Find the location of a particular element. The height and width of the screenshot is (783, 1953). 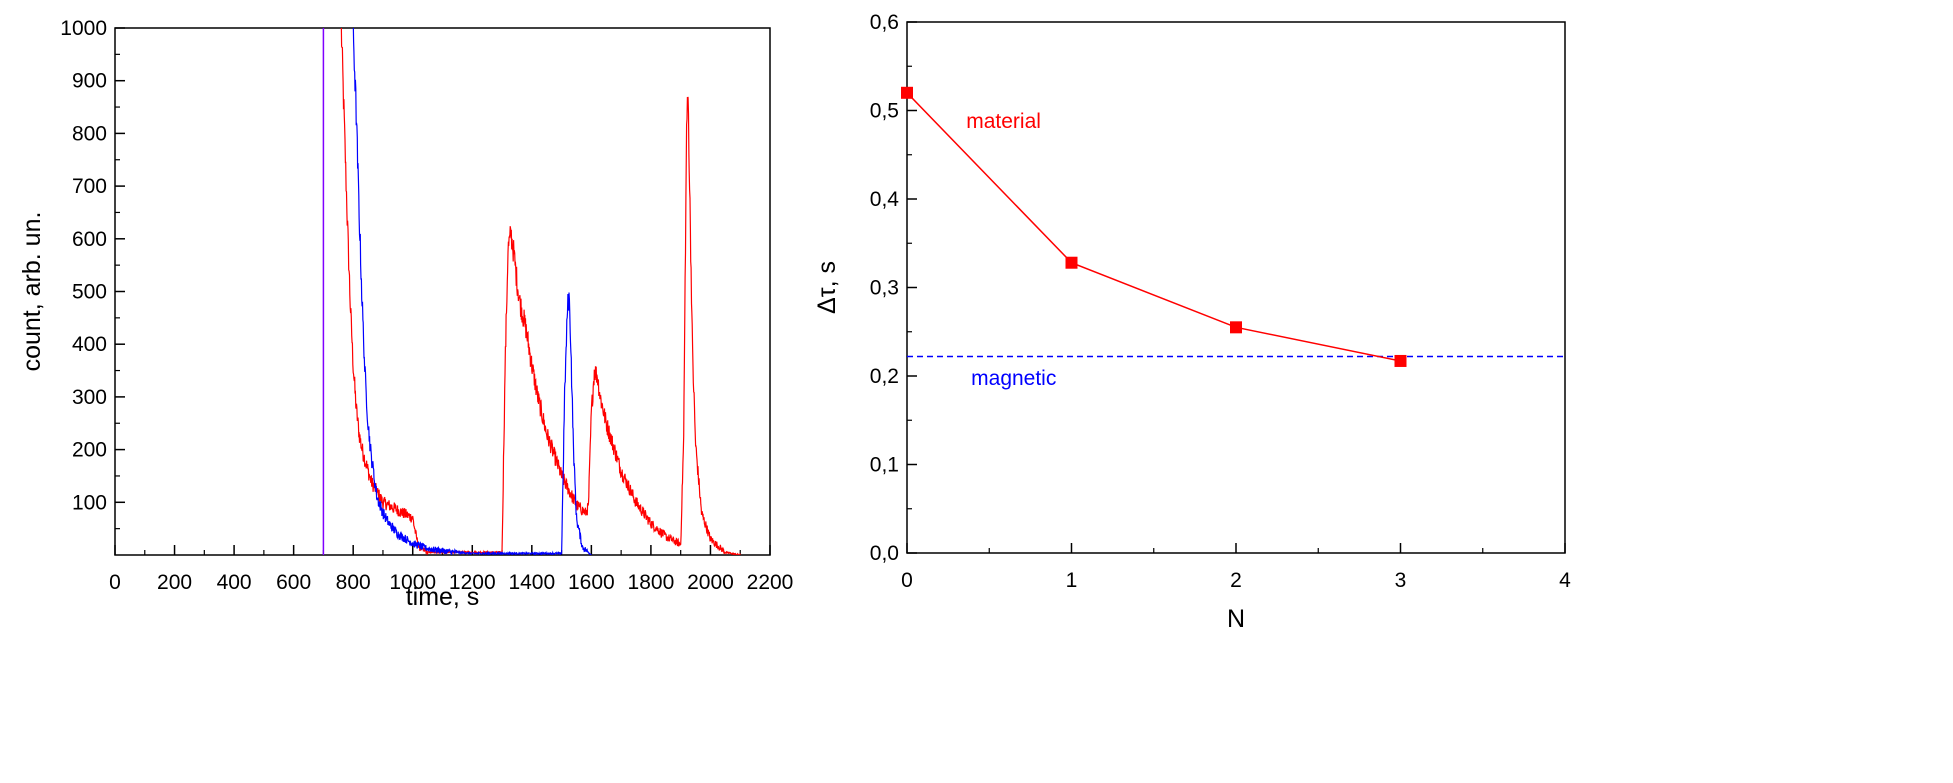

annotation-magnetic: magnetic is located at coordinates (1013, 378).